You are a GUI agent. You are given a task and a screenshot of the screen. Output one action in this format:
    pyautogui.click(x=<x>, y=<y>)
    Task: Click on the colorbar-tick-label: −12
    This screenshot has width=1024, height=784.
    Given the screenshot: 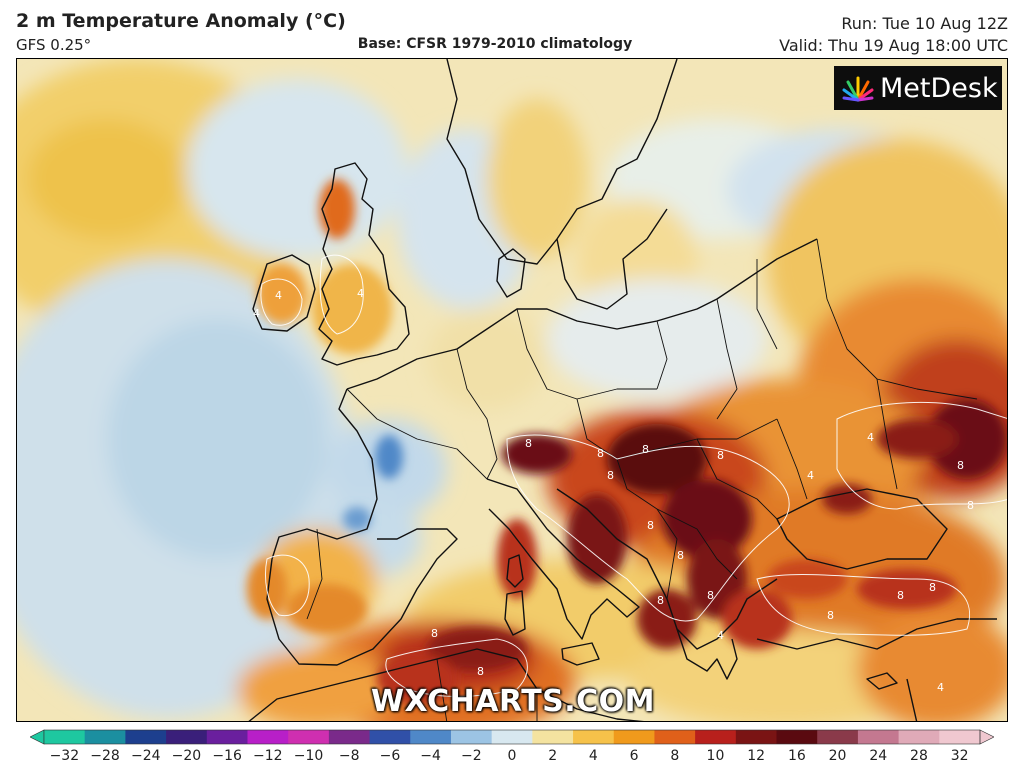 What is the action you would take?
    pyautogui.click(x=268, y=756)
    